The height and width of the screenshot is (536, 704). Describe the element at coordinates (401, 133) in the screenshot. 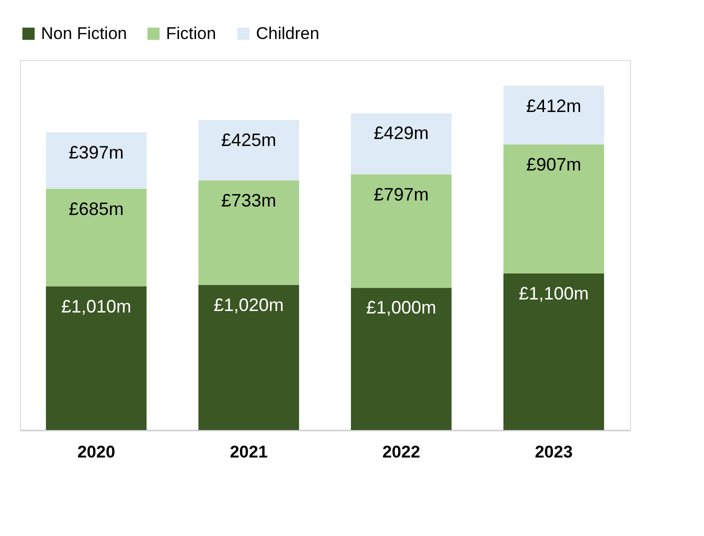

I see `data-label: £429m` at that location.